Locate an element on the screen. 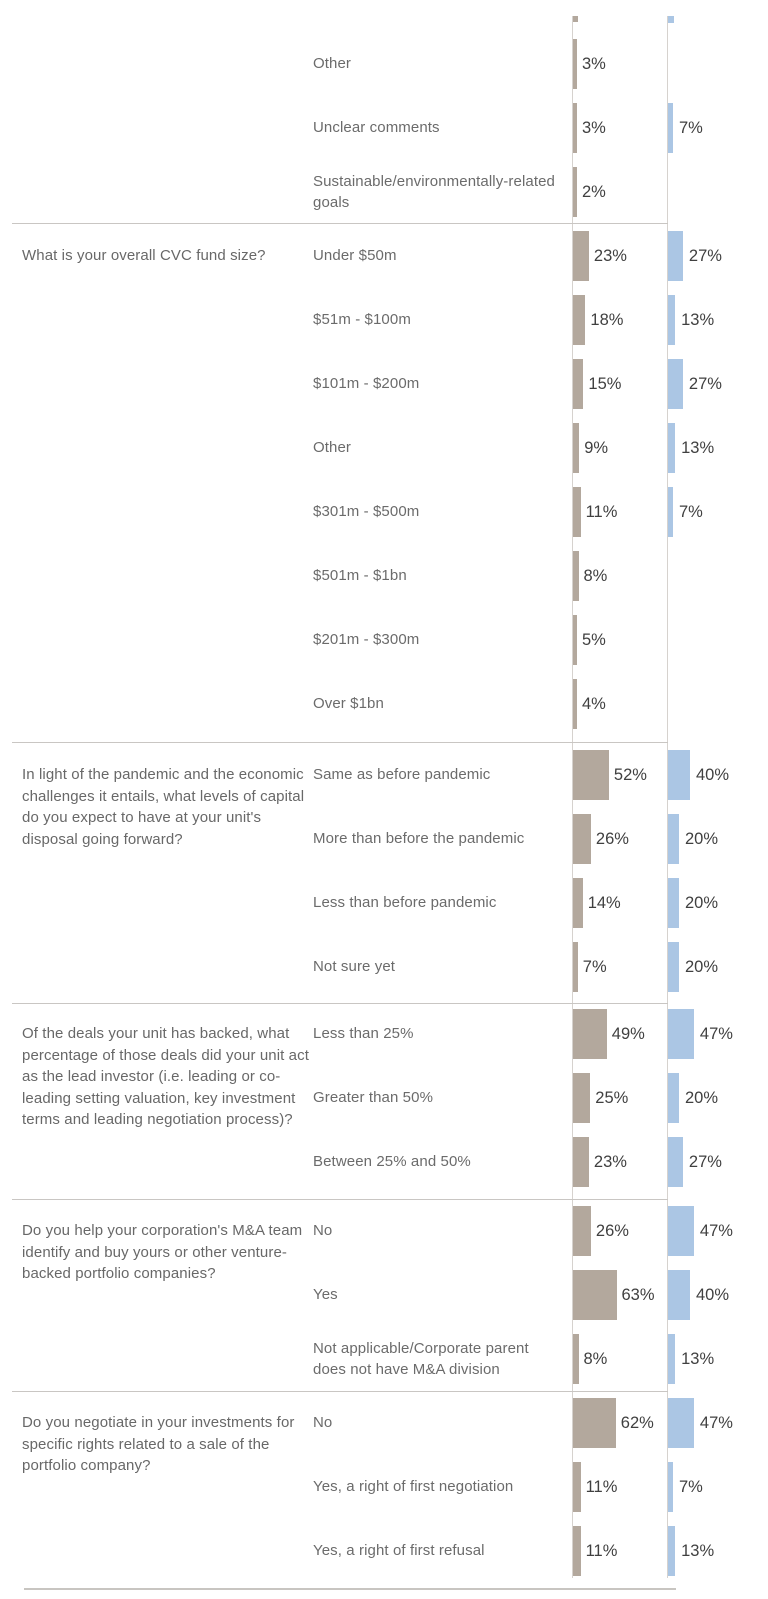 The height and width of the screenshot is (1599, 768). answer-label: Yes, a right of first negotiation is located at coordinates (413, 1487).